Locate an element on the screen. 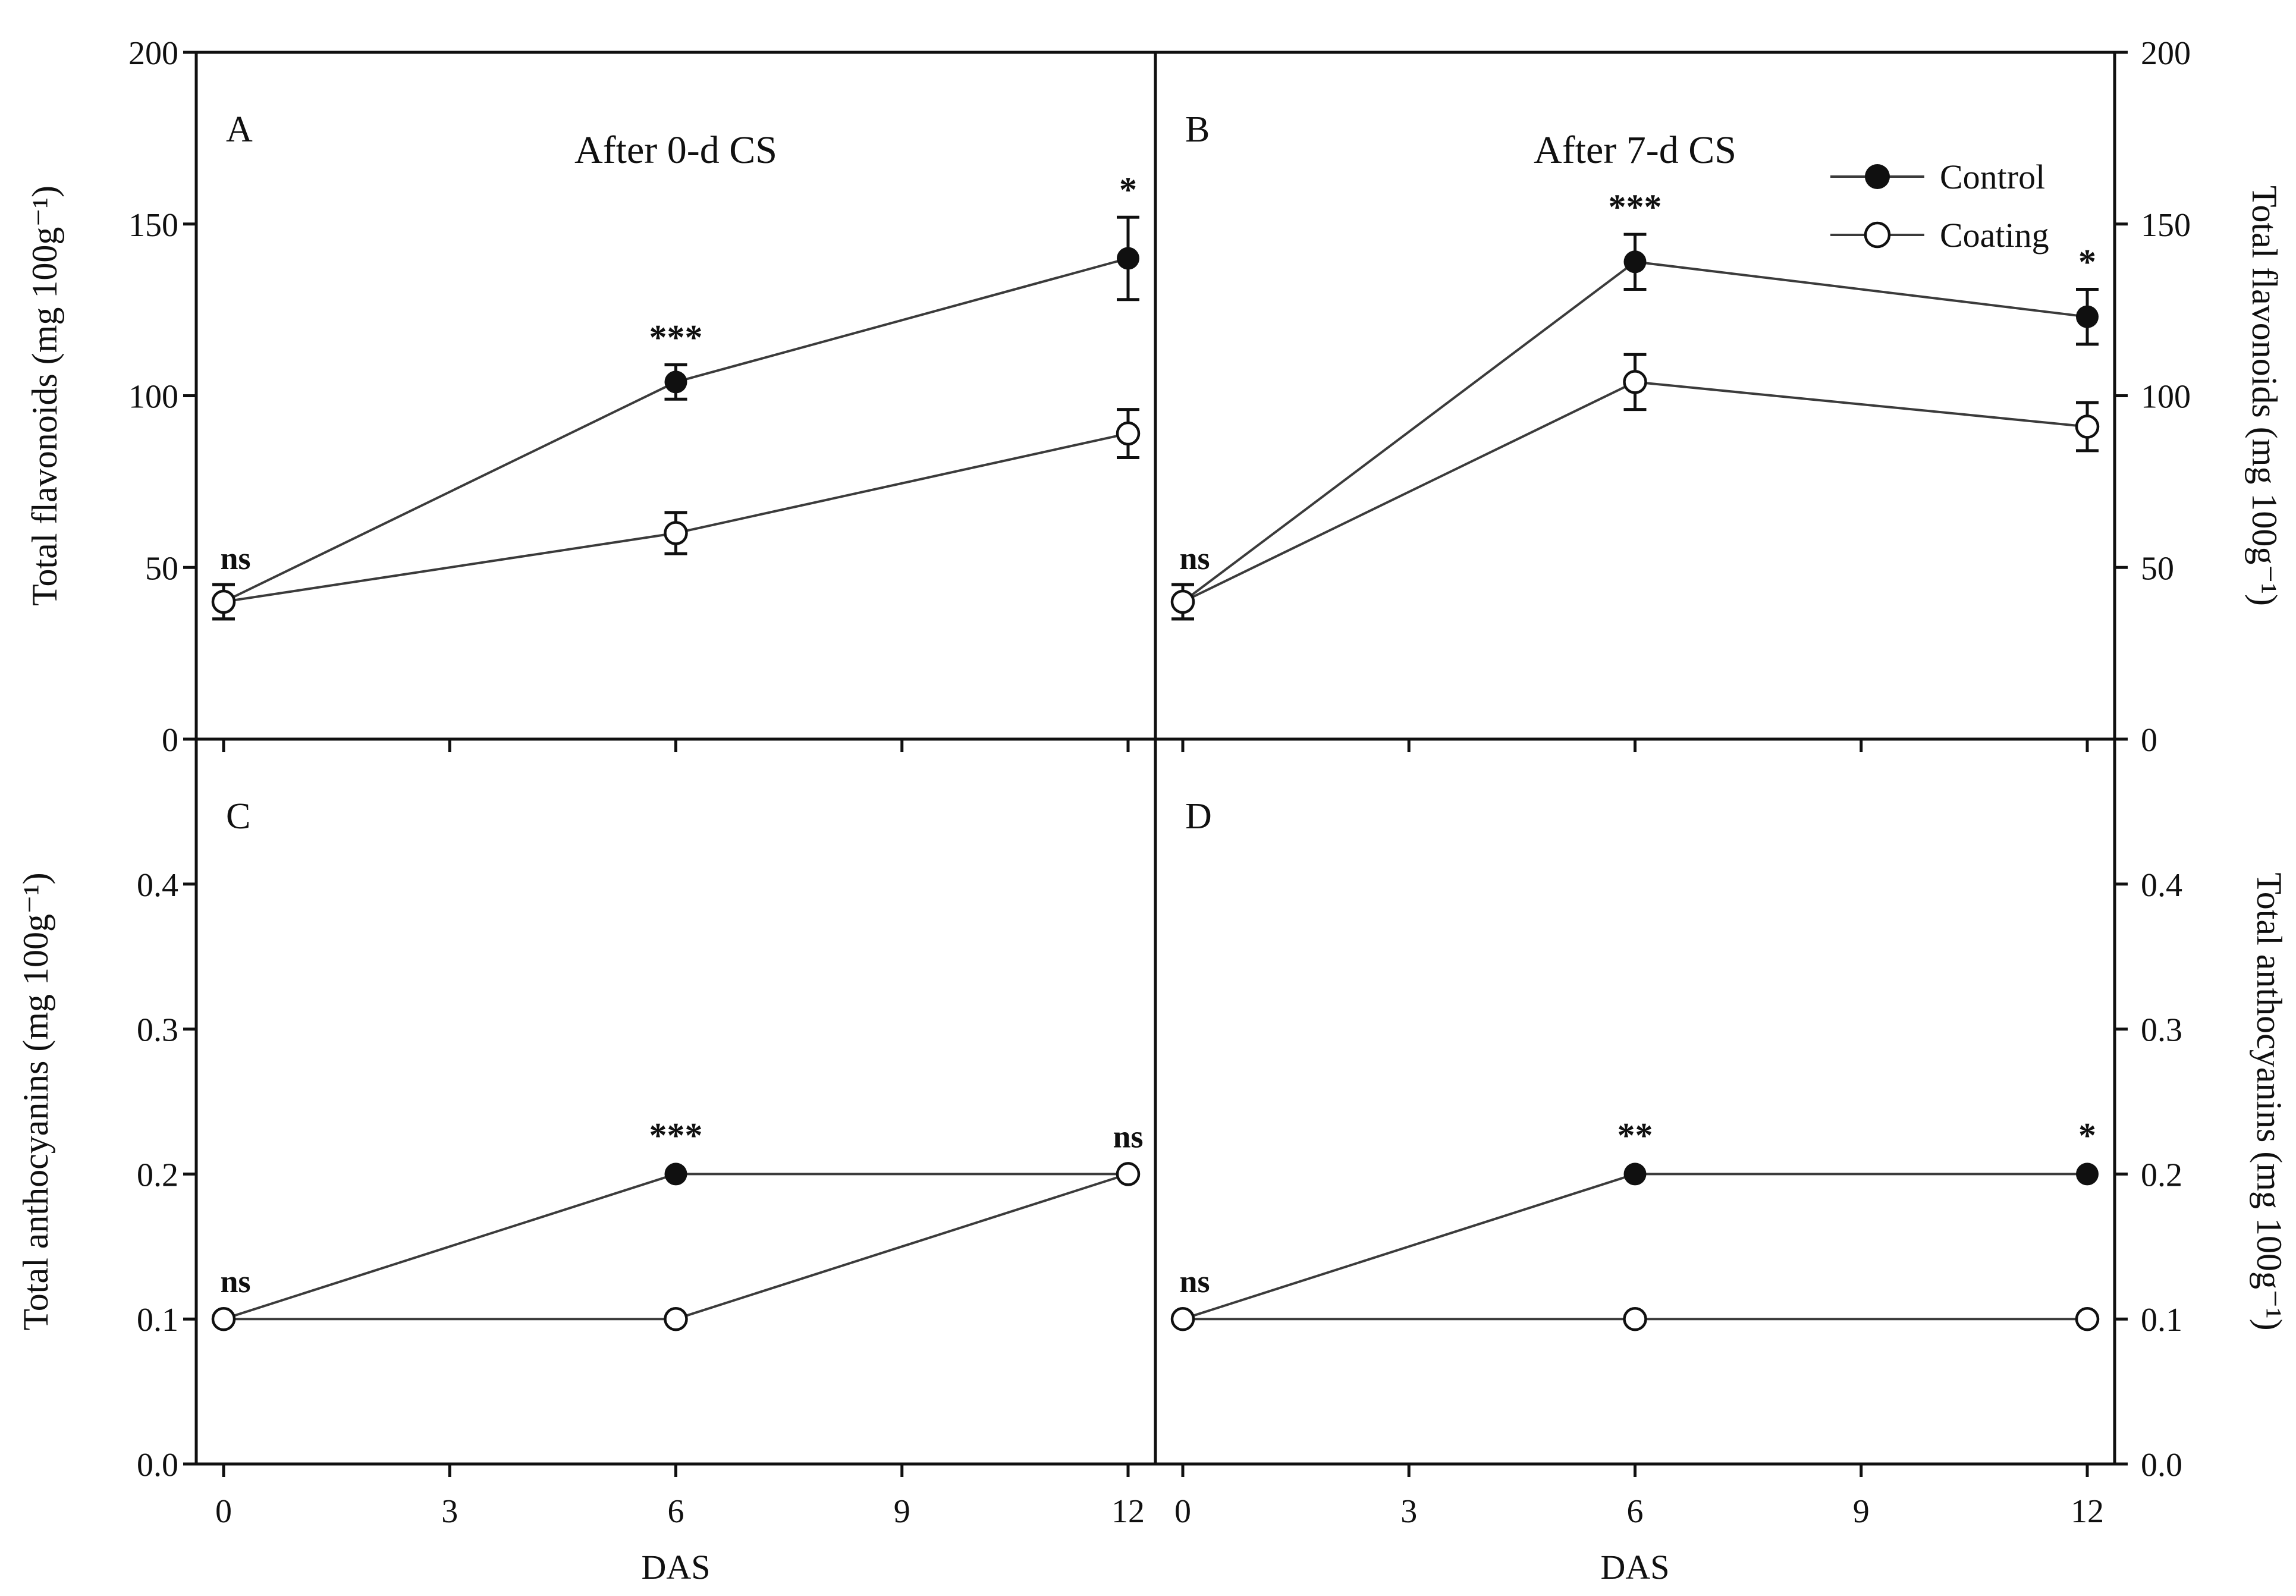  legend-label: Coating is located at coordinates (1994, 235).